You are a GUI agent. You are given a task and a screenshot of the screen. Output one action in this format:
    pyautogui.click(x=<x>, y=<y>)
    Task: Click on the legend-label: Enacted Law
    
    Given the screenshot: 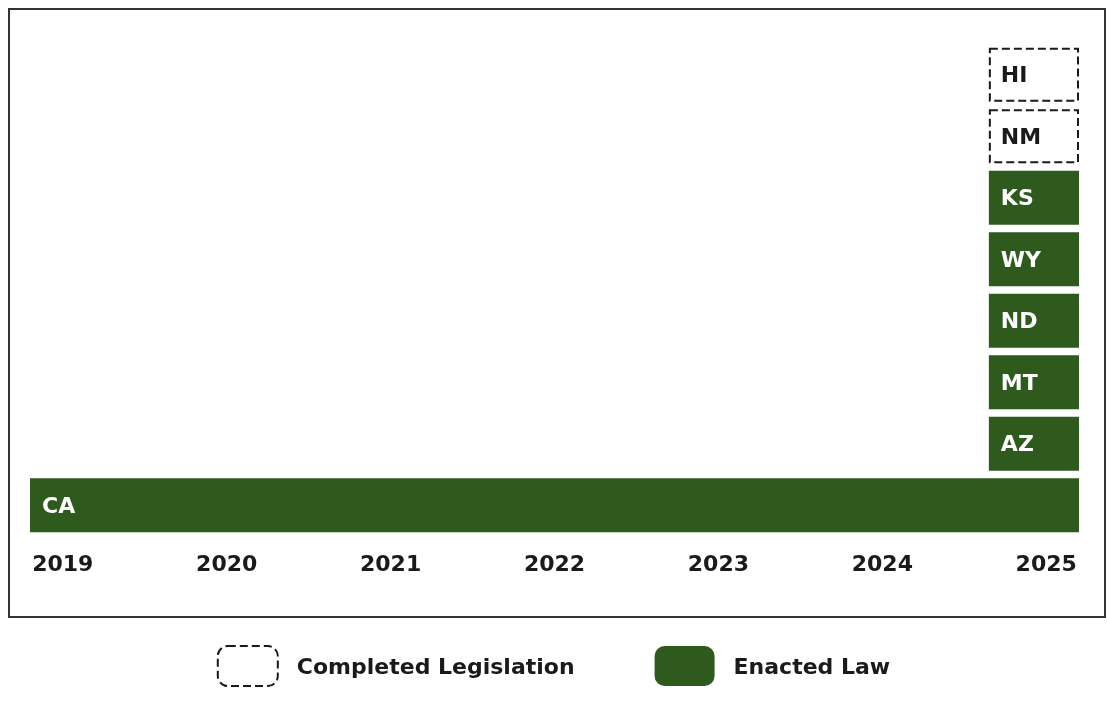 What is the action you would take?
    pyautogui.click(x=812, y=666)
    